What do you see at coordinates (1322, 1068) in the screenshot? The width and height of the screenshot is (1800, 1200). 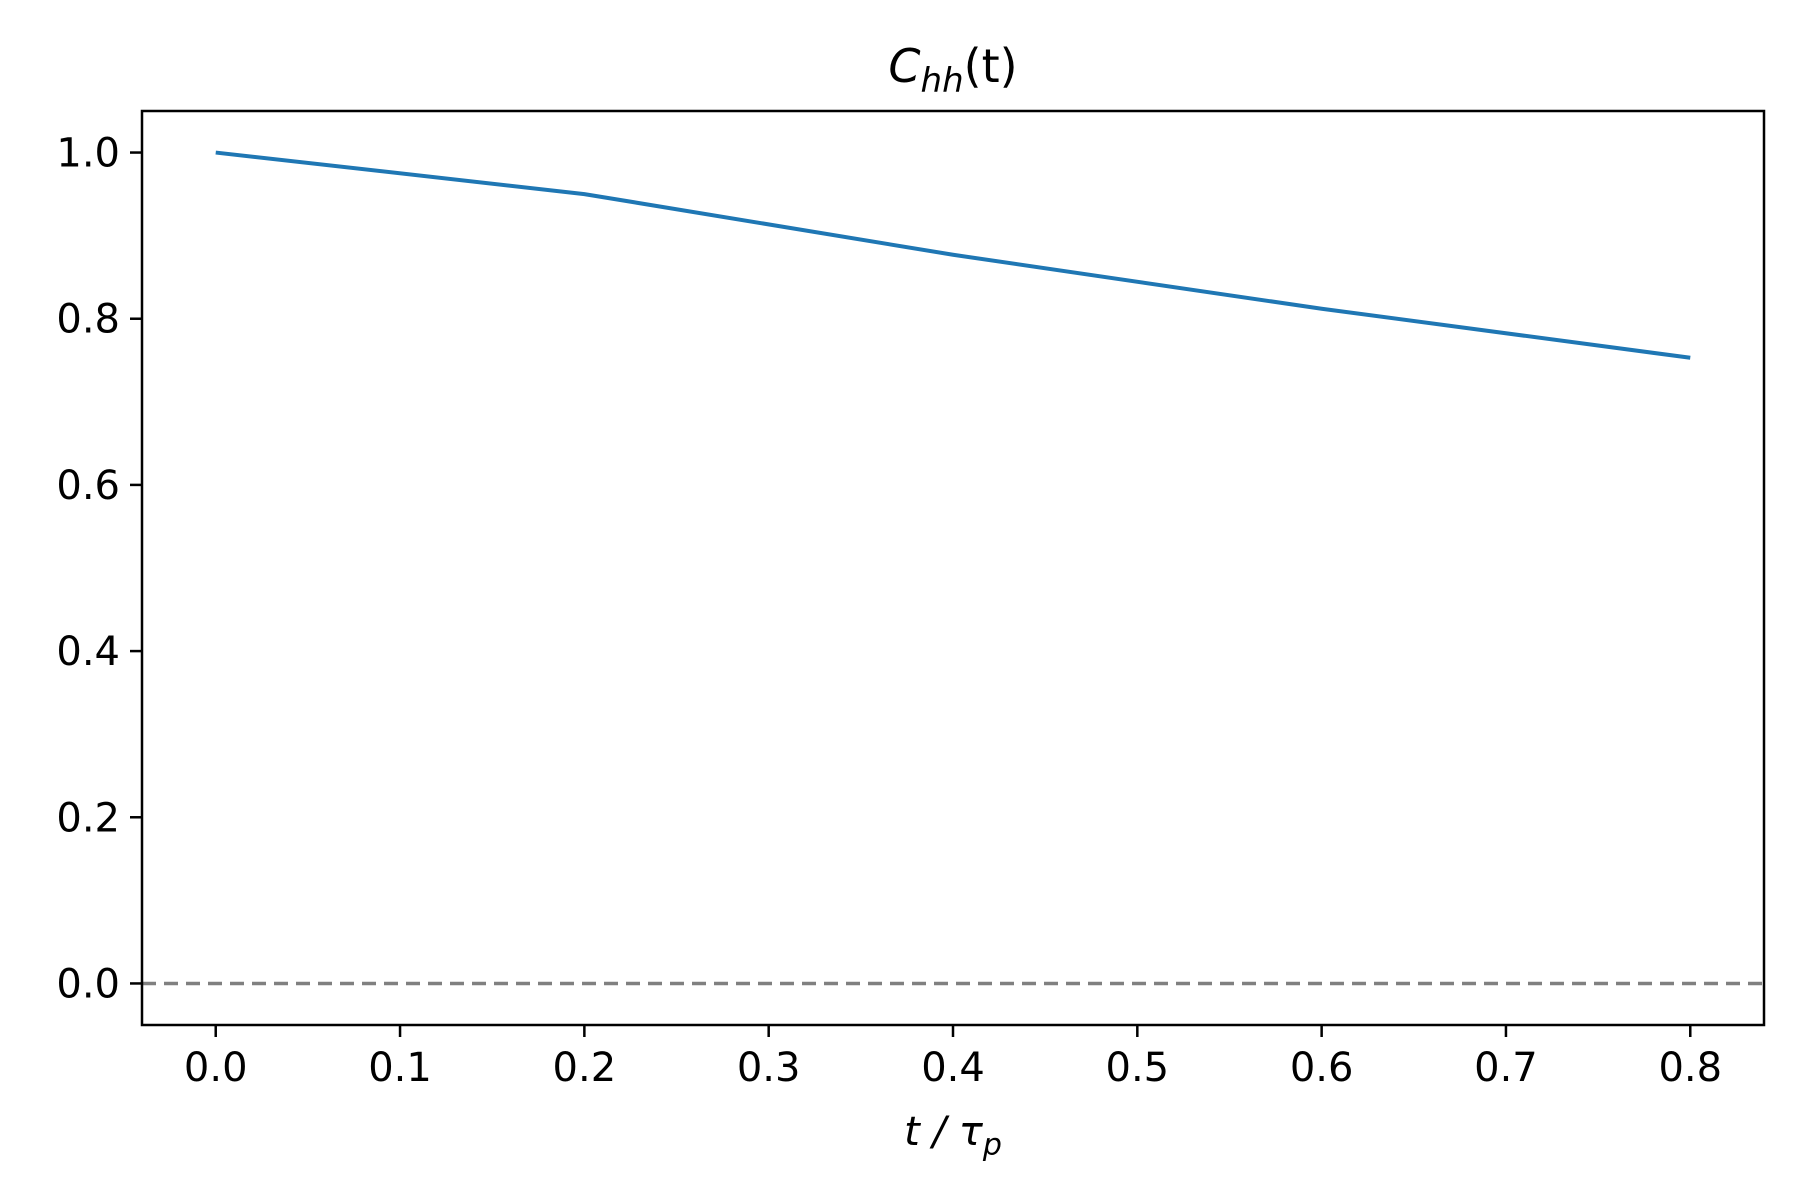 I see `x-tick-label: 0.6` at bounding box center [1322, 1068].